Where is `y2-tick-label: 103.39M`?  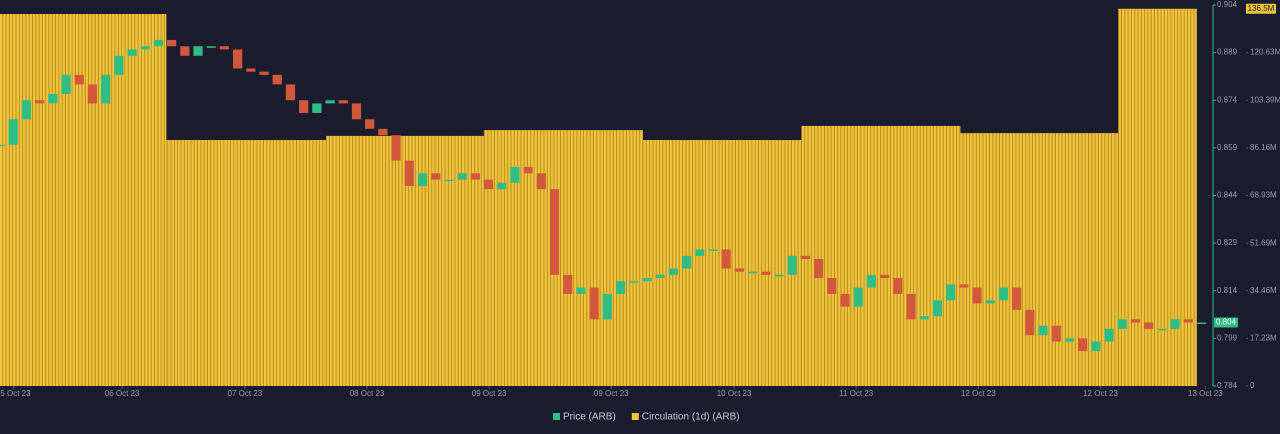
y2-tick-label: 103.39M is located at coordinates (1265, 99).